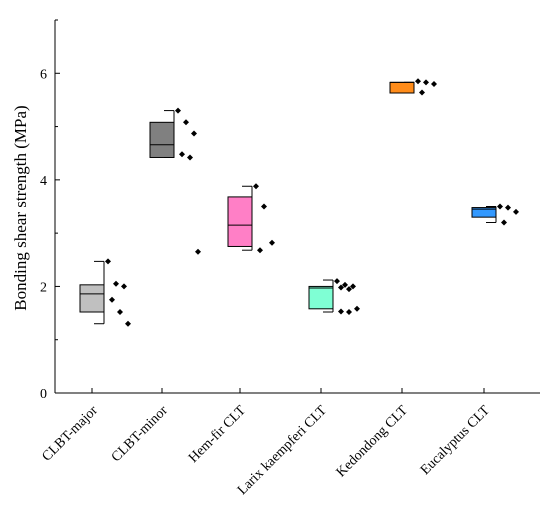  I want to click on x-tick-label: CLBT-minor, so click(140, 434).